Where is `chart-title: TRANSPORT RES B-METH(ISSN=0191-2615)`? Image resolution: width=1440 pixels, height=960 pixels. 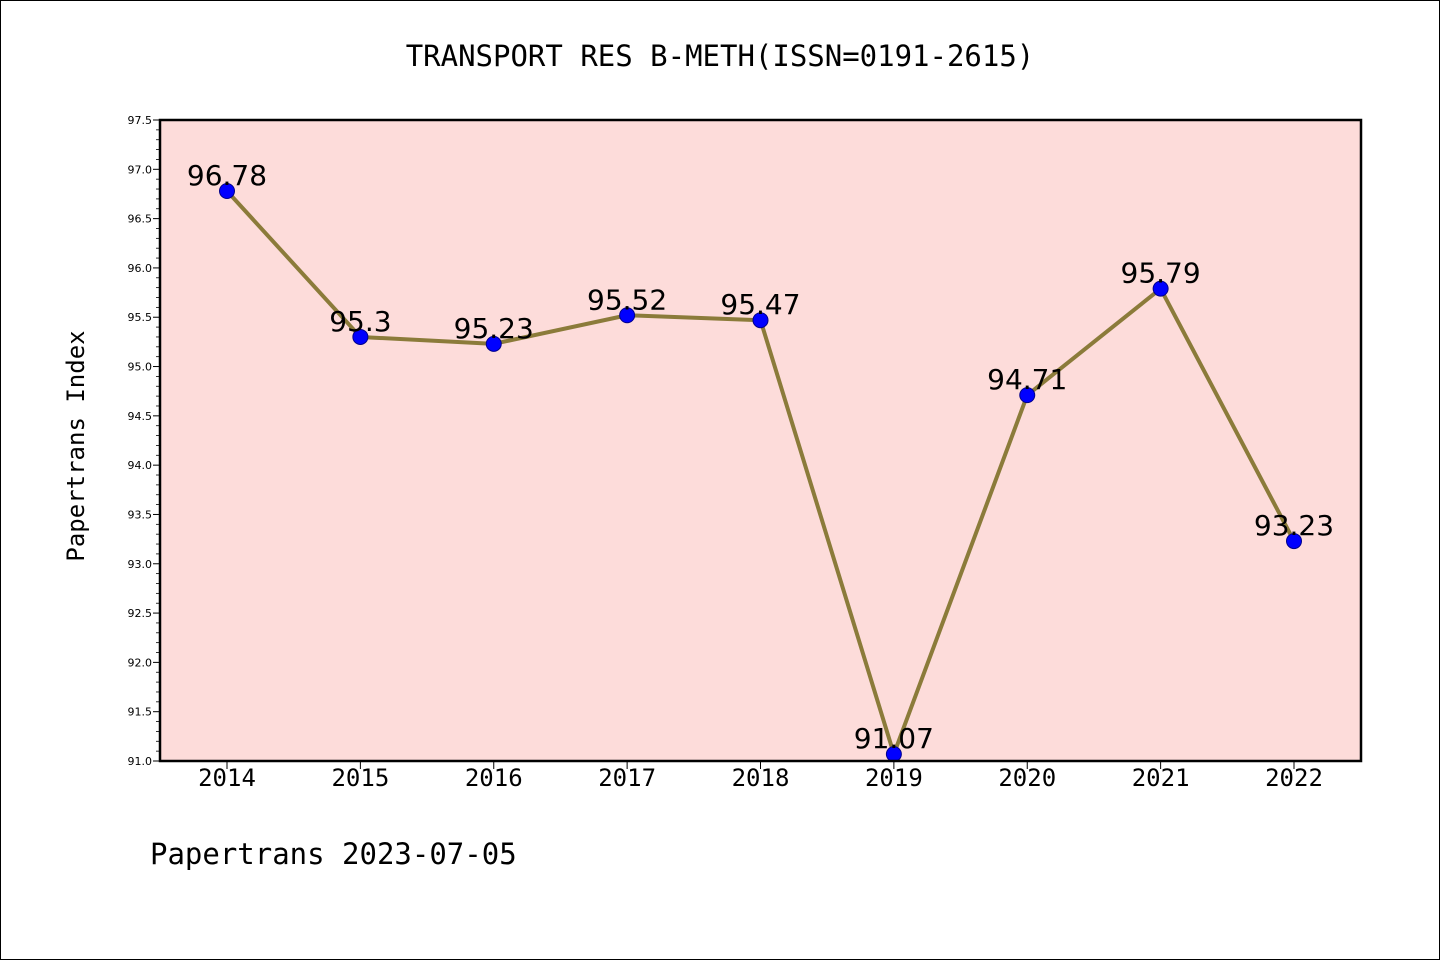 chart-title: TRANSPORT RES B-METH(ISSN=0191-2615) is located at coordinates (720, 56).